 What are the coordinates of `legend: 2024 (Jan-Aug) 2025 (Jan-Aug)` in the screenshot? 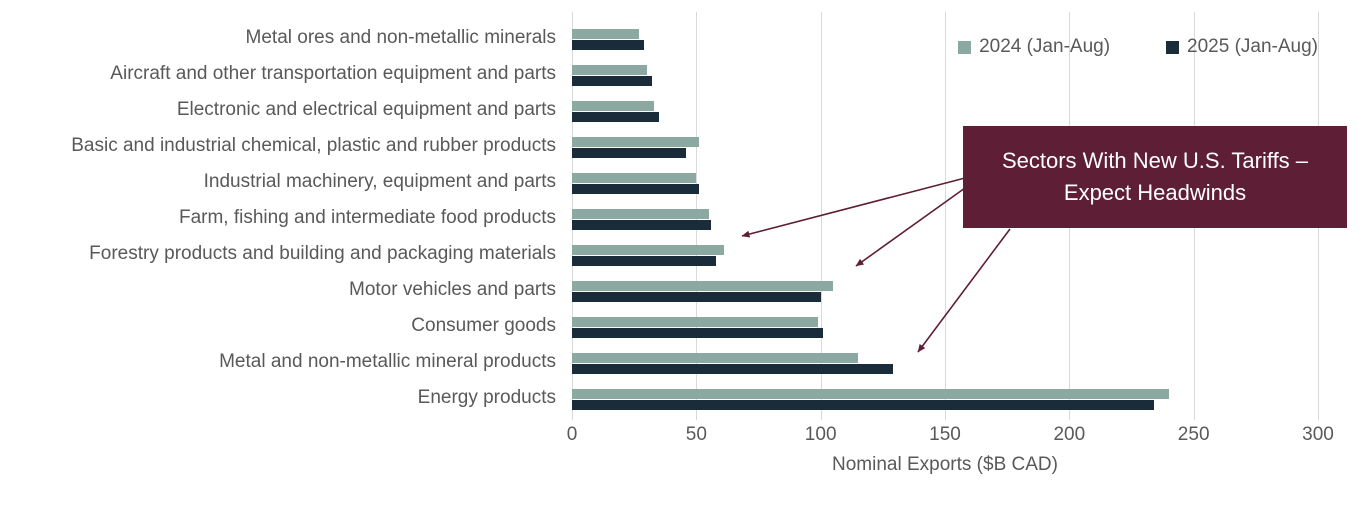 It's located at (1138, 47).